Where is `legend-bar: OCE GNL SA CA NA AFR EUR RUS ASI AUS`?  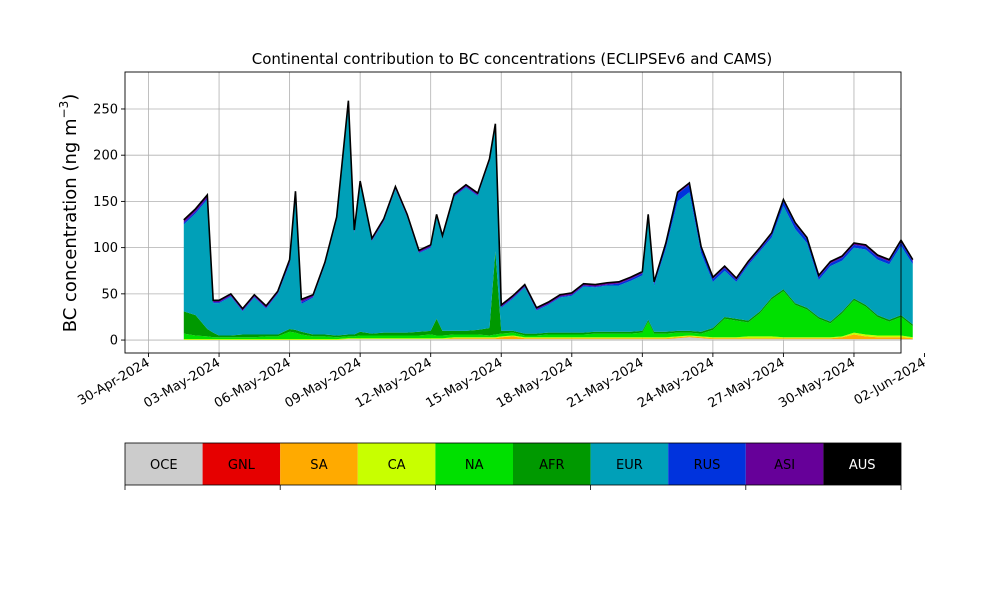
legend-bar: OCE GNL SA CA NA AFR EUR RUS ASI AUS is located at coordinates (513, 466).